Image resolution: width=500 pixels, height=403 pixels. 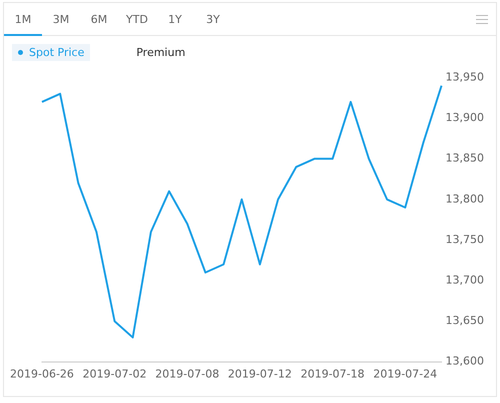 What do you see at coordinates (465, 239) in the screenshot?
I see `y-tick-label: 13,750` at bounding box center [465, 239].